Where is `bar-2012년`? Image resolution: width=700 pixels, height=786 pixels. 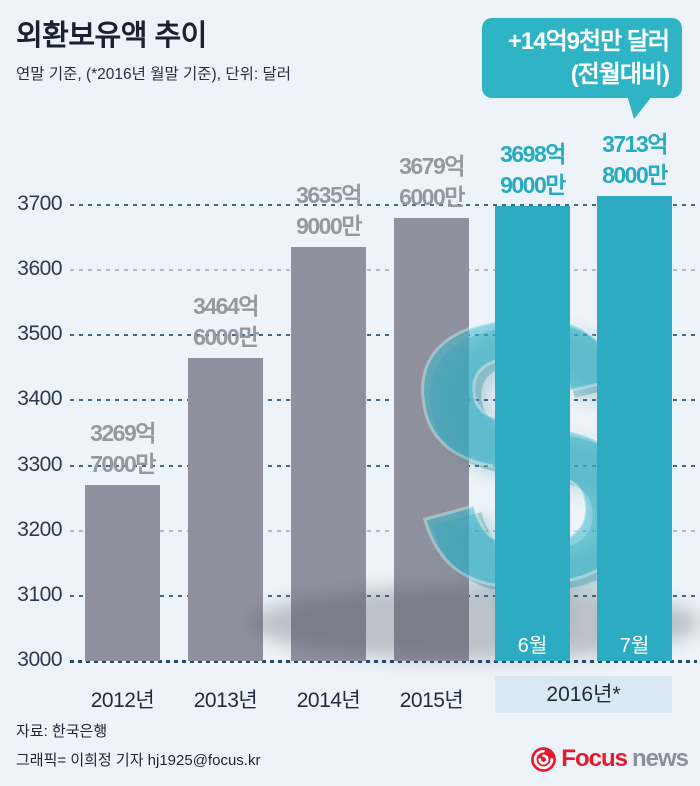
bar-2012년 is located at coordinates (122, 573).